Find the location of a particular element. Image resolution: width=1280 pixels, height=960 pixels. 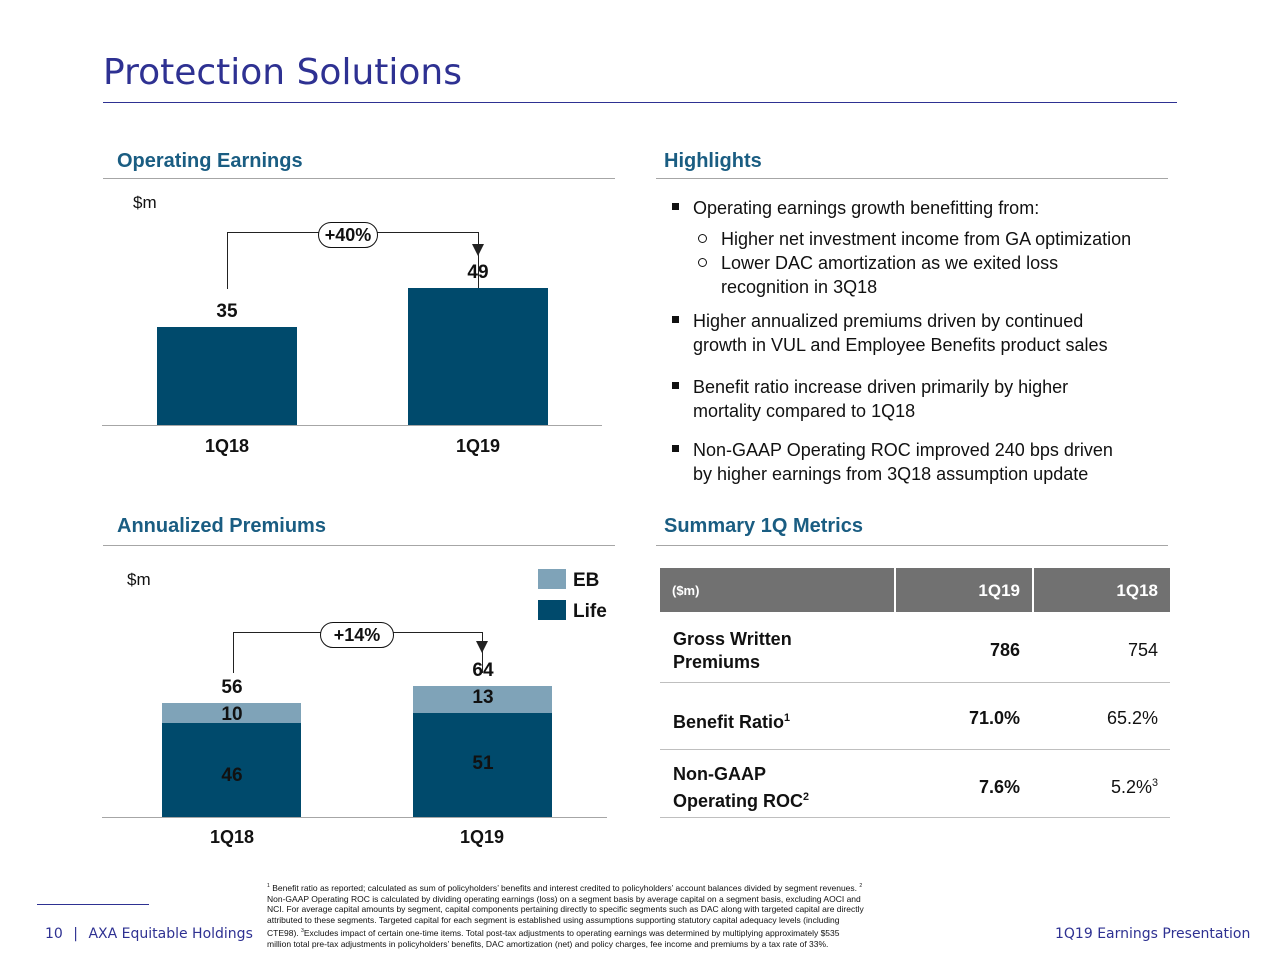

bar-value-label: 35 is located at coordinates (227, 311).